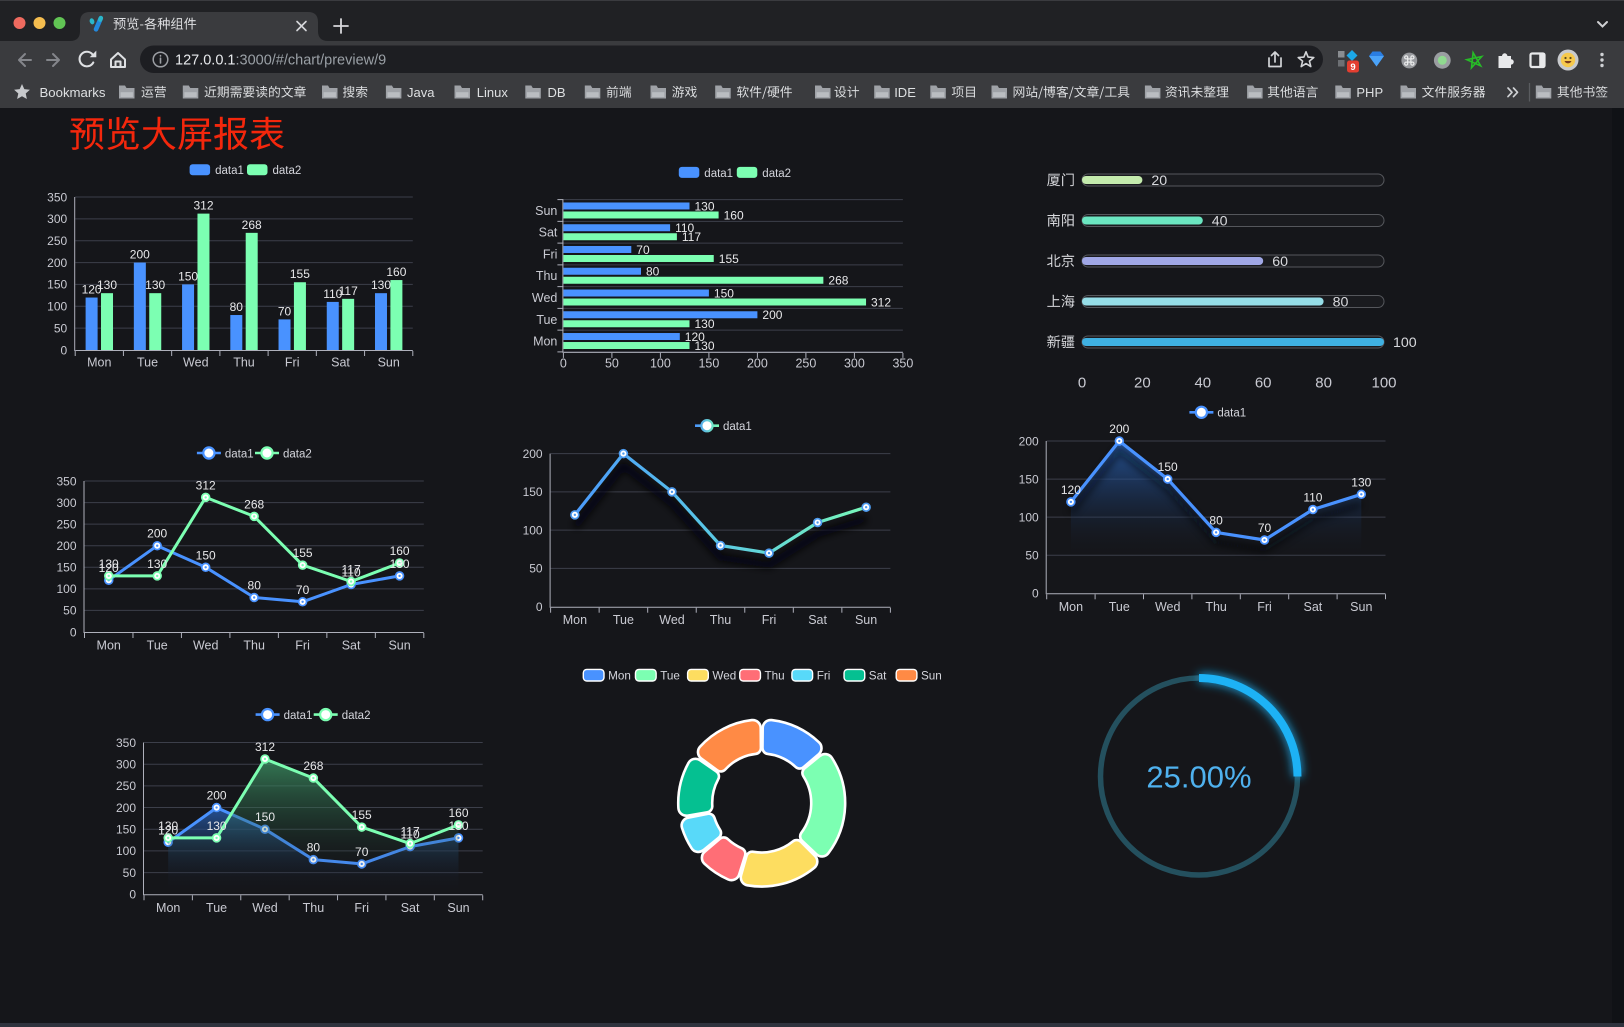 This screenshot has height=1027, width=1624. I want to click on svg-text: DB, so click(557, 92).